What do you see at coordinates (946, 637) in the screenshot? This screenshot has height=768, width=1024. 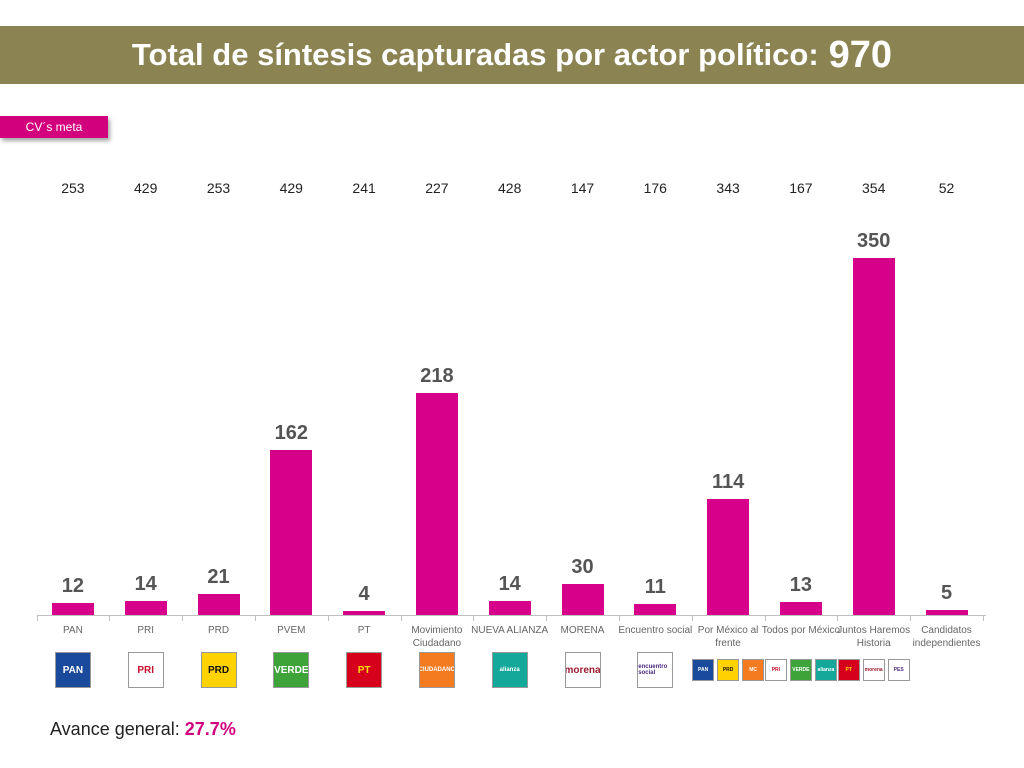 I see `category-label: Candidatos independientes` at bounding box center [946, 637].